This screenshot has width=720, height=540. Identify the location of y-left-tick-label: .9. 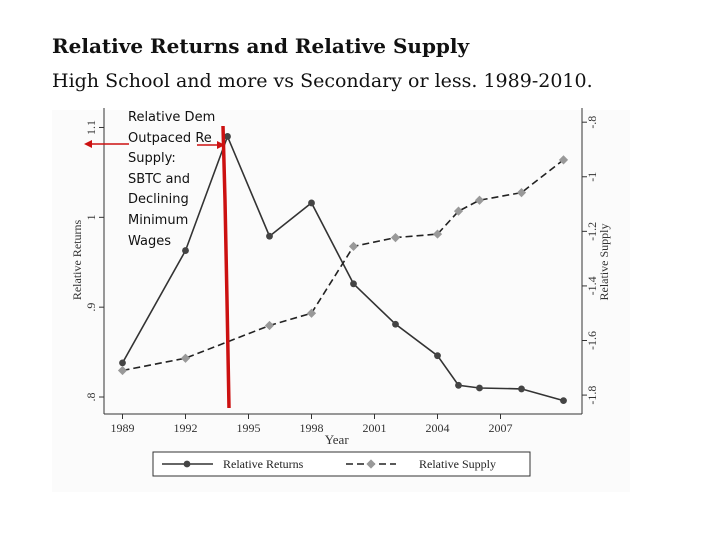
(91, 307).